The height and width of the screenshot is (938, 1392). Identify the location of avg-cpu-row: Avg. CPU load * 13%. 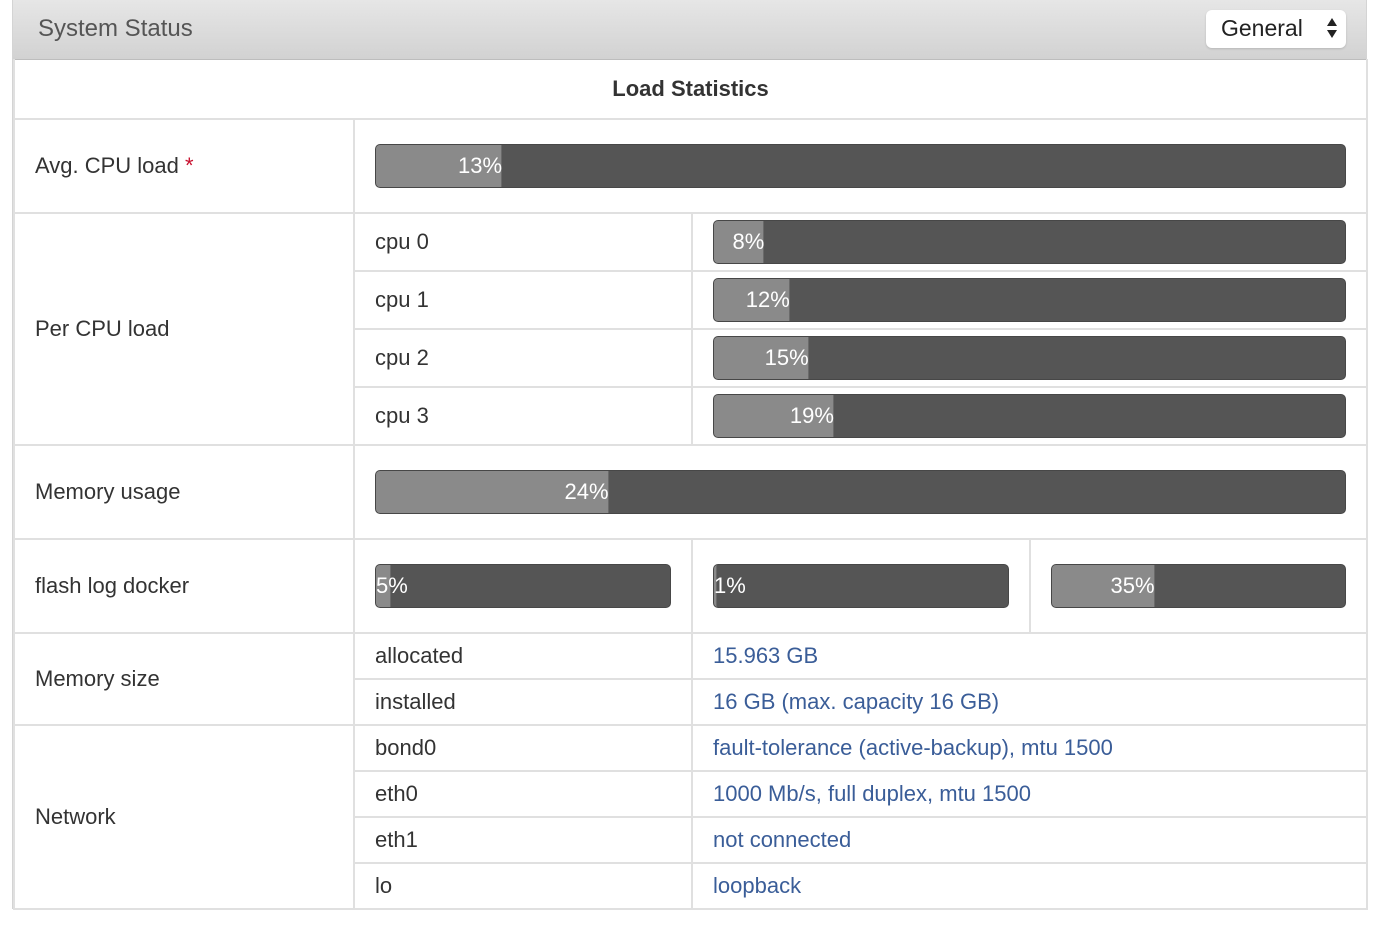
(691, 166).